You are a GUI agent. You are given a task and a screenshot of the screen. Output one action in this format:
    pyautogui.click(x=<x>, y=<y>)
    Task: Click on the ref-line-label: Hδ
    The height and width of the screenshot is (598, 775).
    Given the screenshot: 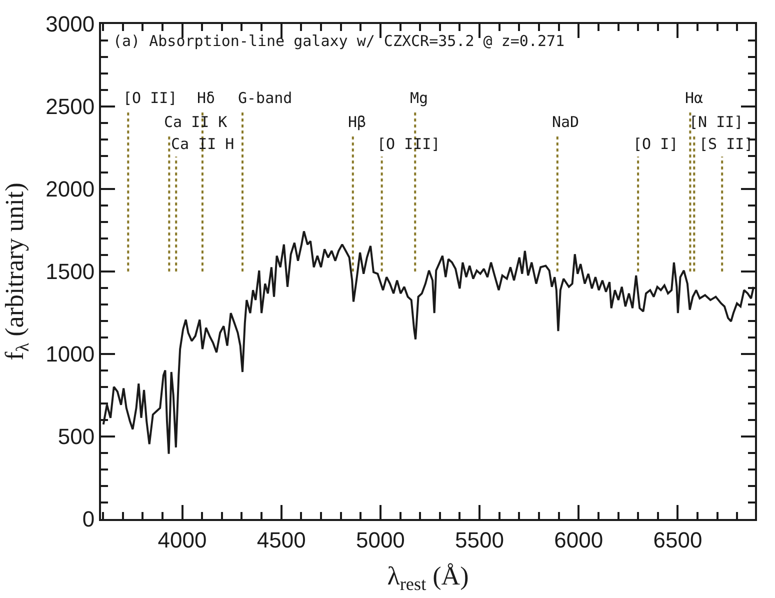 What is the action you would take?
    pyautogui.click(x=206, y=98)
    